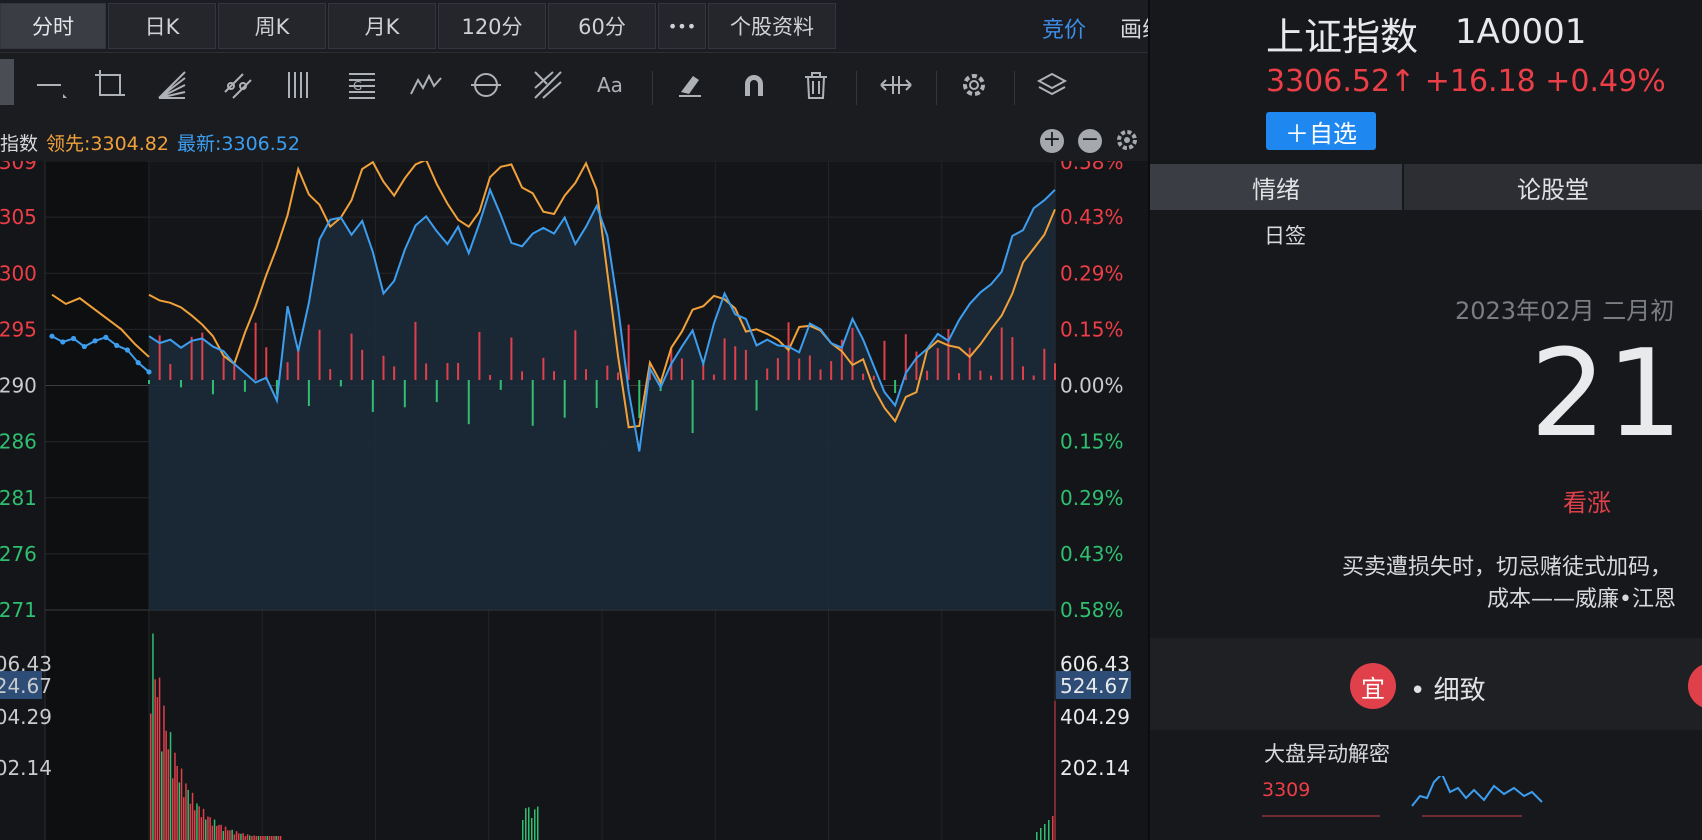 The height and width of the screenshot is (840, 1702). I want to click on period-tab-bar: 分时 日K 周K 月K 120分 60分 ••• 个股资料, so click(574, 26).